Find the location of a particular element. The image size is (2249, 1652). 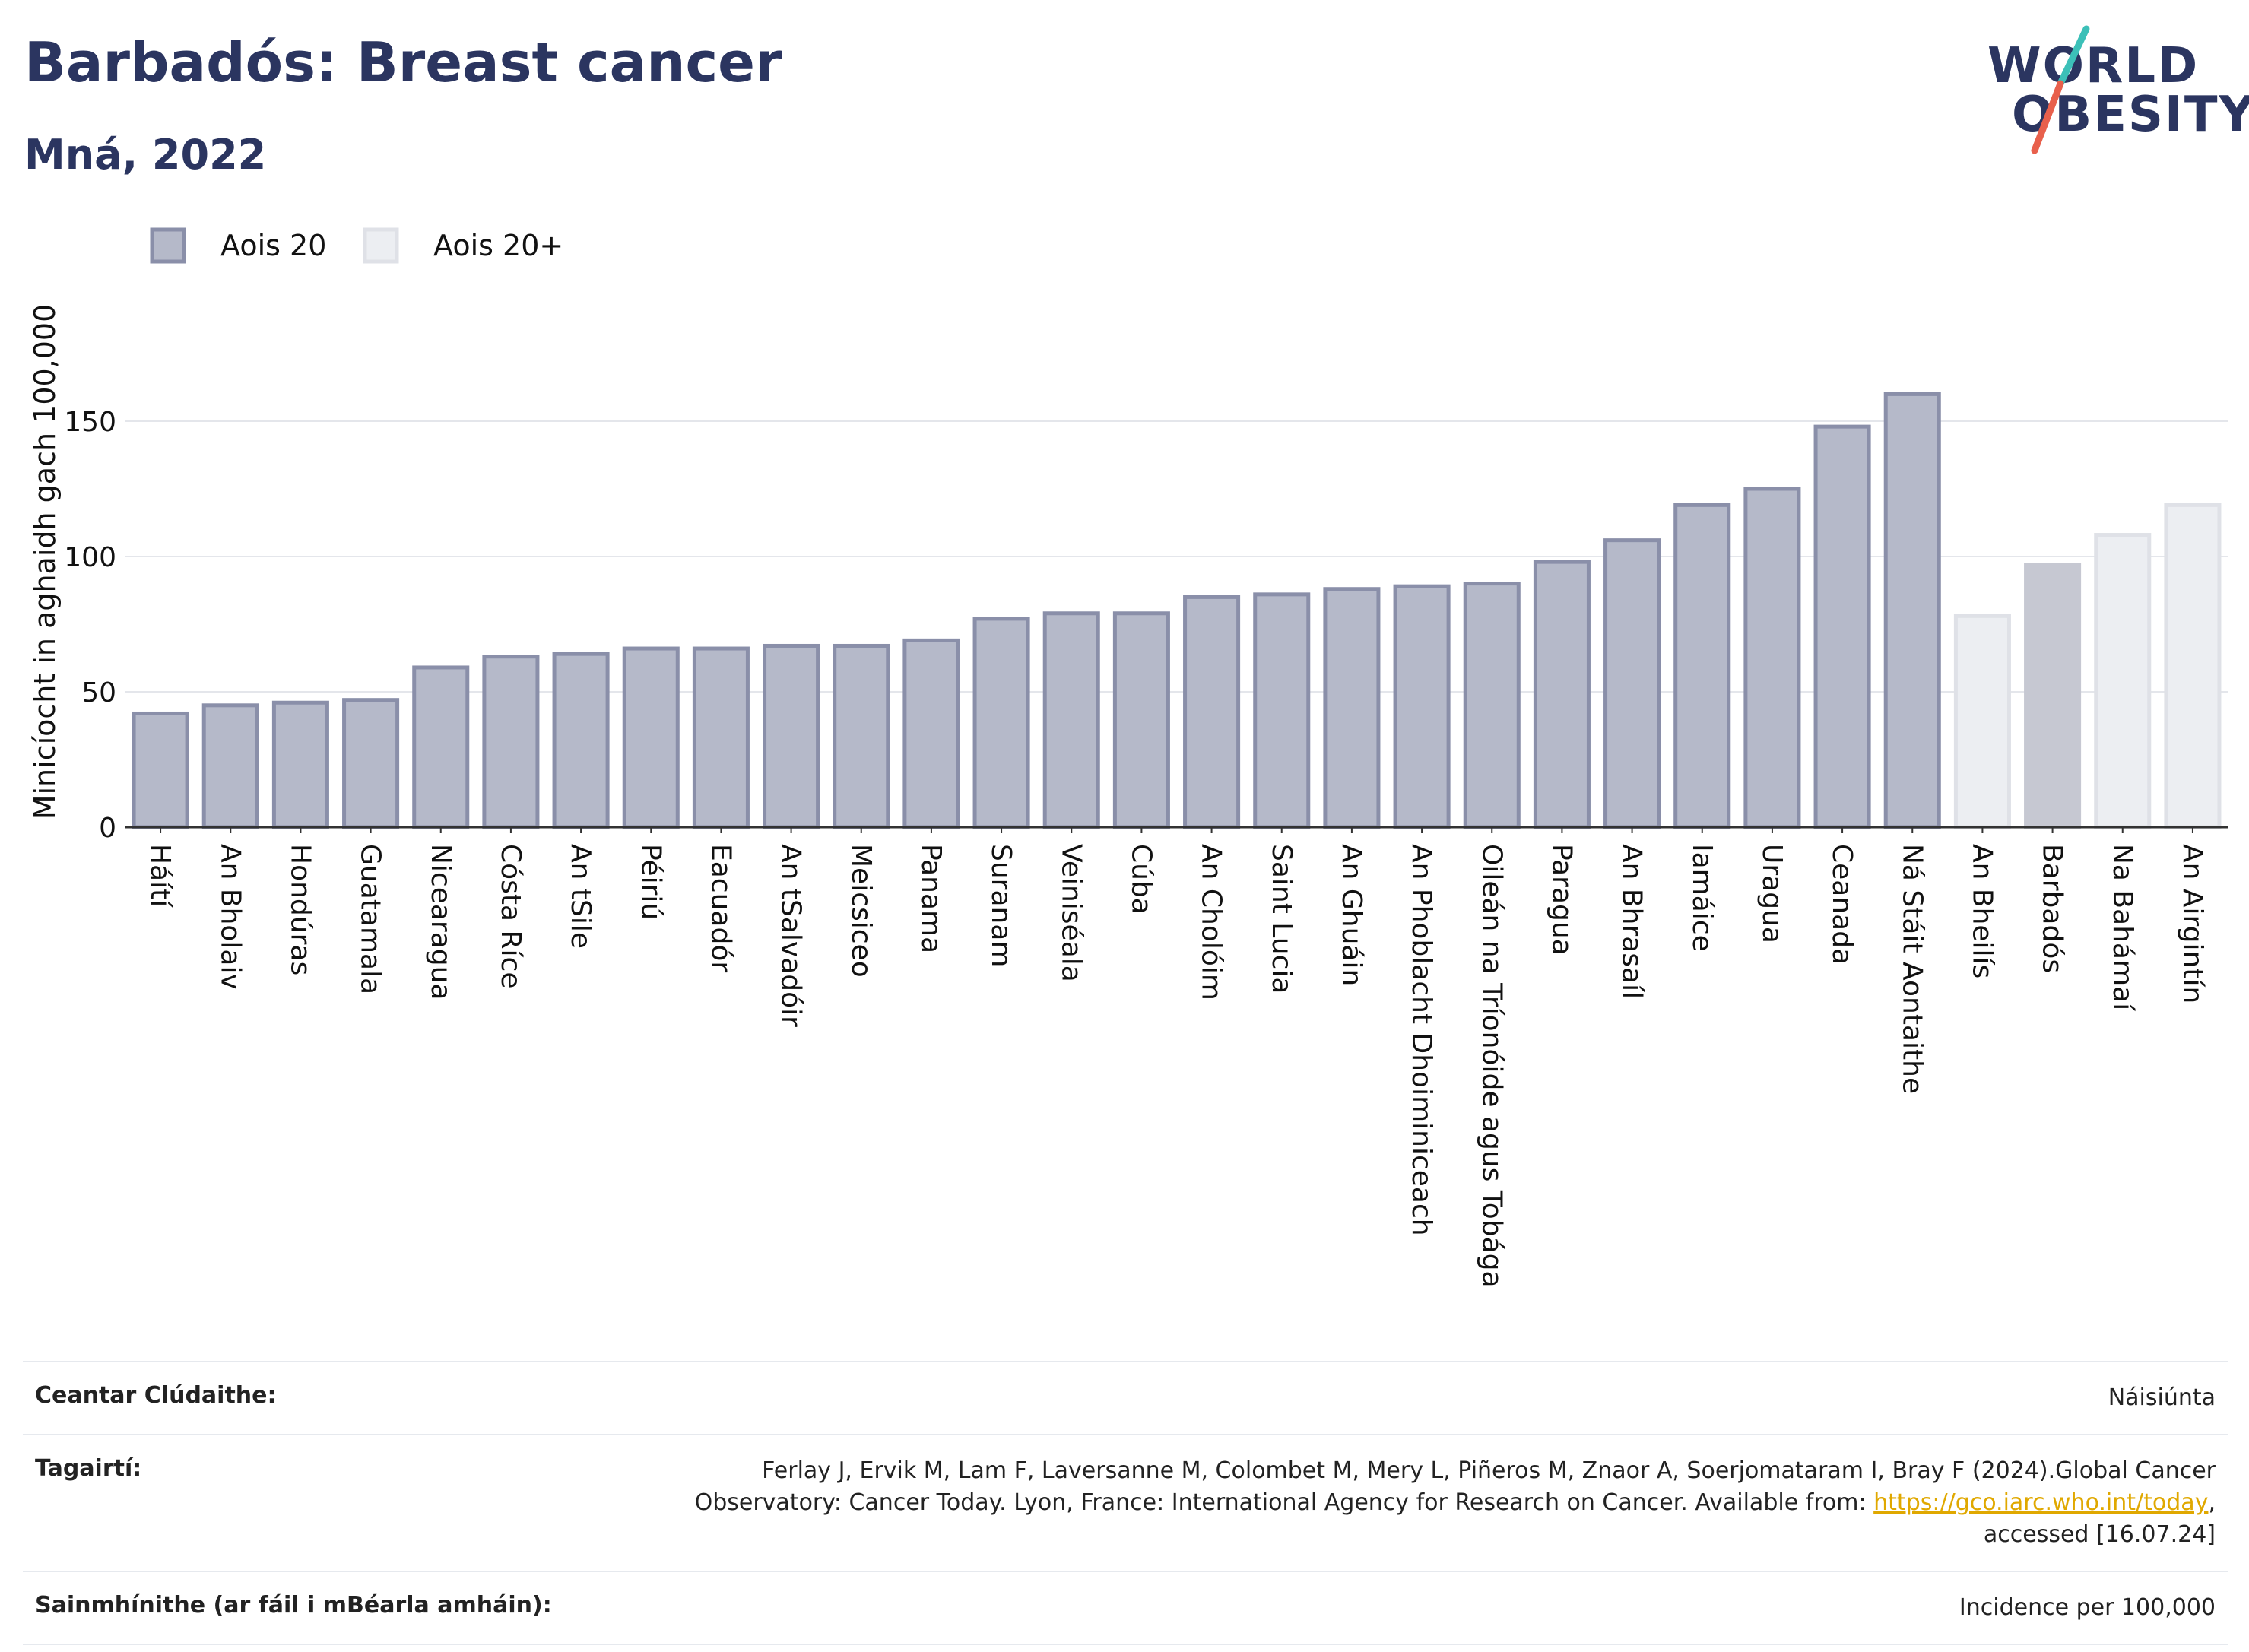

x-tick-label: Suranam is located at coordinates (1001, 905).